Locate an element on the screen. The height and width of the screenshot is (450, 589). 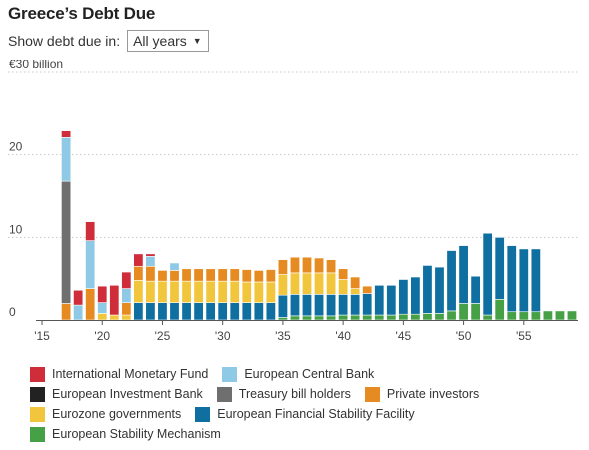
x-tick-label: '50 is located at coordinates (464, 336).